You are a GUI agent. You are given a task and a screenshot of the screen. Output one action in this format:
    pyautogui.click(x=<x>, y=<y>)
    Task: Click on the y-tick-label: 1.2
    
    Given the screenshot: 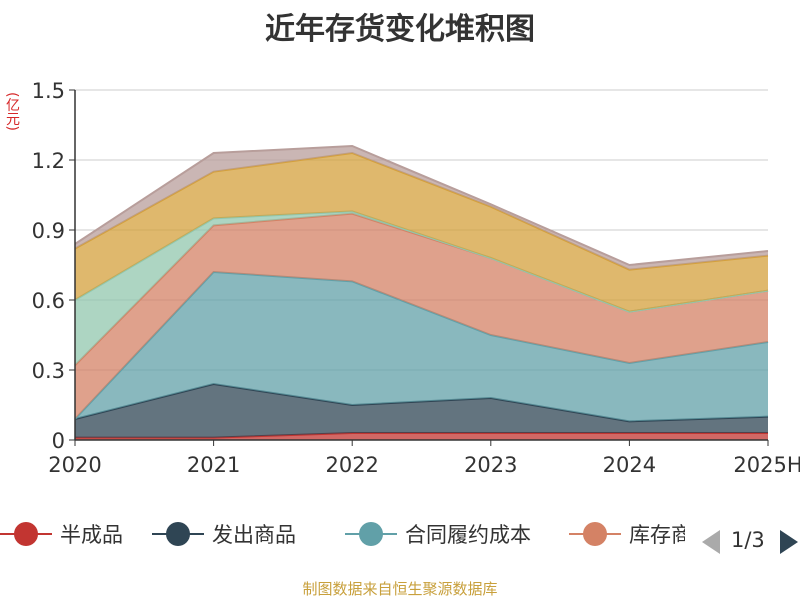 What is the action you would take?
    pyautogui.click(x=48, y=161)
    